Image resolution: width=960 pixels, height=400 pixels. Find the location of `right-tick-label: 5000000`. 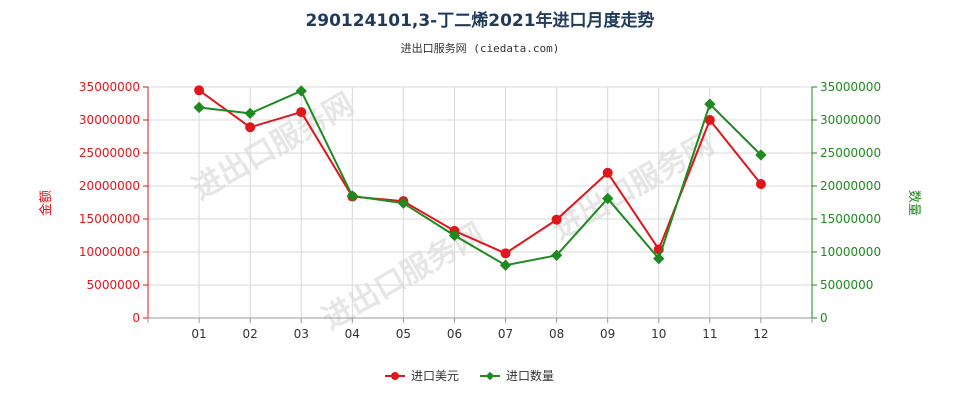

right-tick-label: 5000000 is located at coordinates (846, 285).